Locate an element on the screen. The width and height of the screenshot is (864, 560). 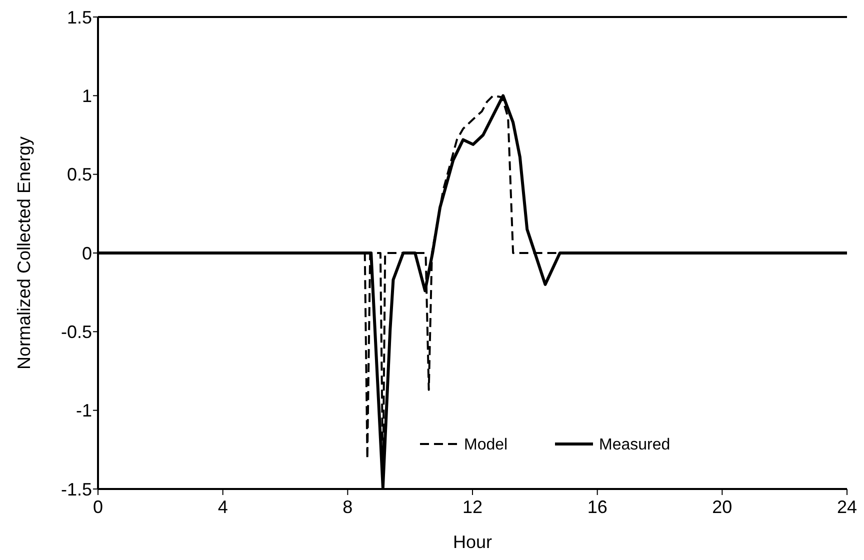
x-tick-label: 20 is located at coordinates (722, 507).